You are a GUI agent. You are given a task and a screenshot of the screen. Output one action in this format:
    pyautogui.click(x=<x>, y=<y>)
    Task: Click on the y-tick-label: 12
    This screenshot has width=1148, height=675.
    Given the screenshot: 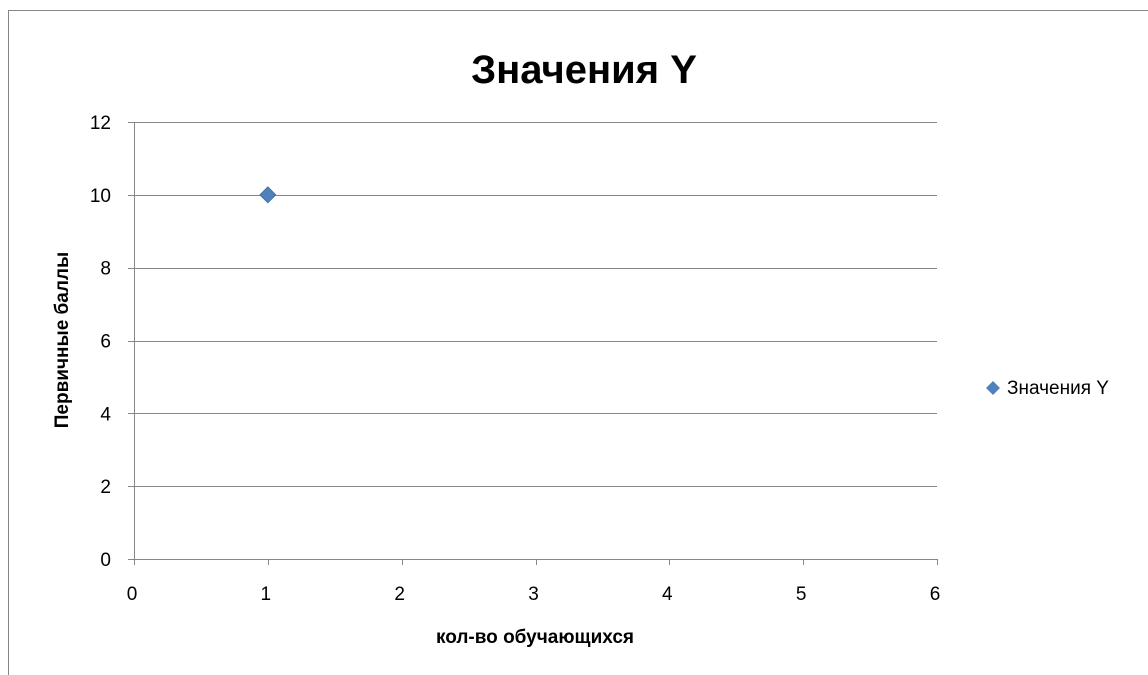 What is the action you would take?
    pyautogui.click(x=100, y=123)
    